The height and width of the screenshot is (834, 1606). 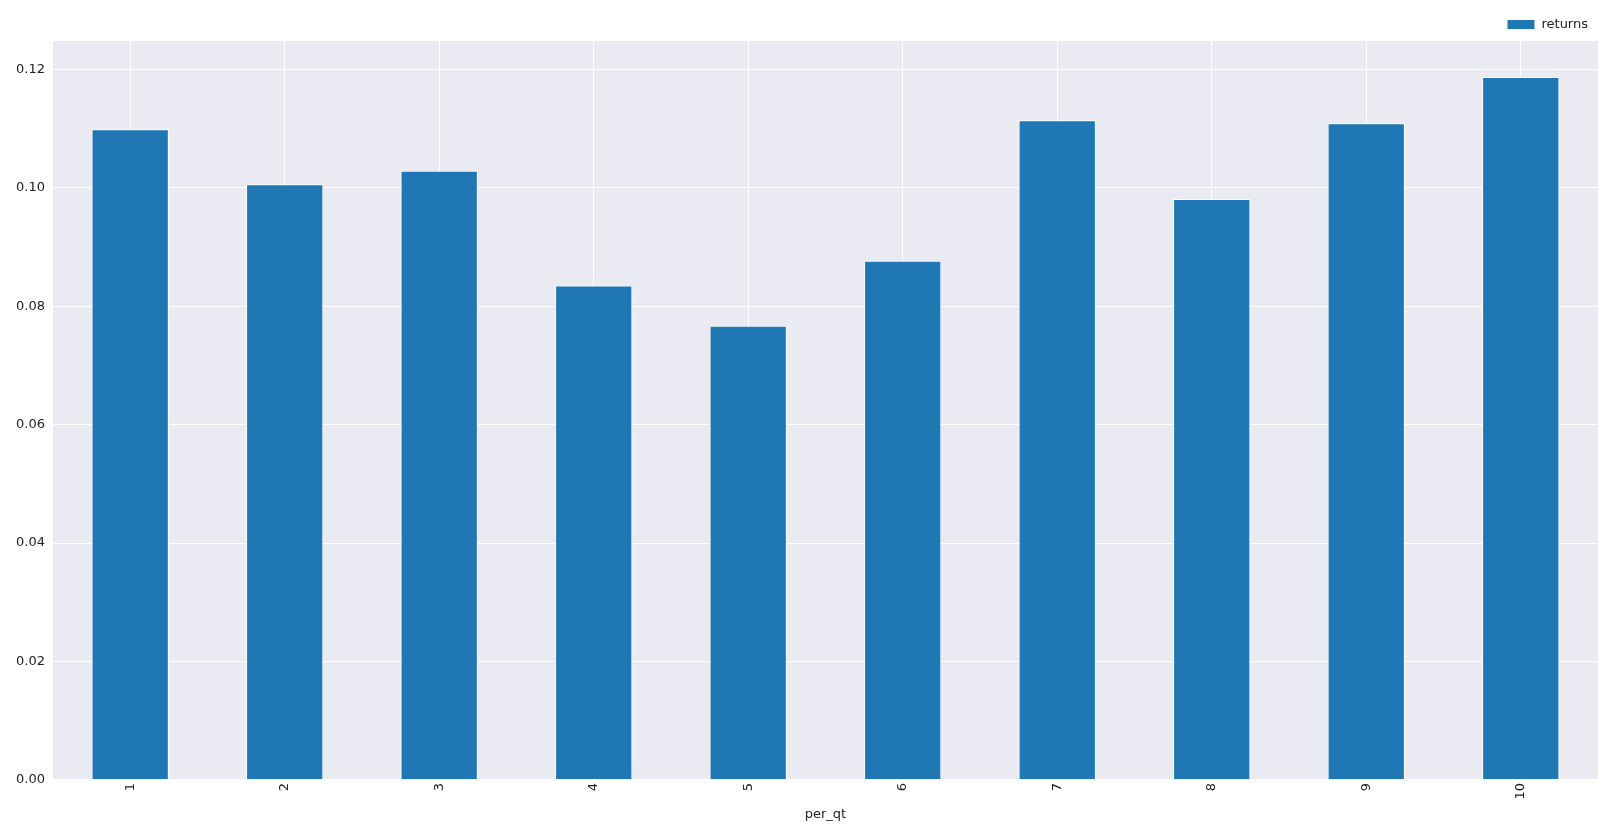 What do you see at coordinates (1211, 787) in the screenshot?
I see `x-tick-label: 8` at bounding box center [1211, 787].